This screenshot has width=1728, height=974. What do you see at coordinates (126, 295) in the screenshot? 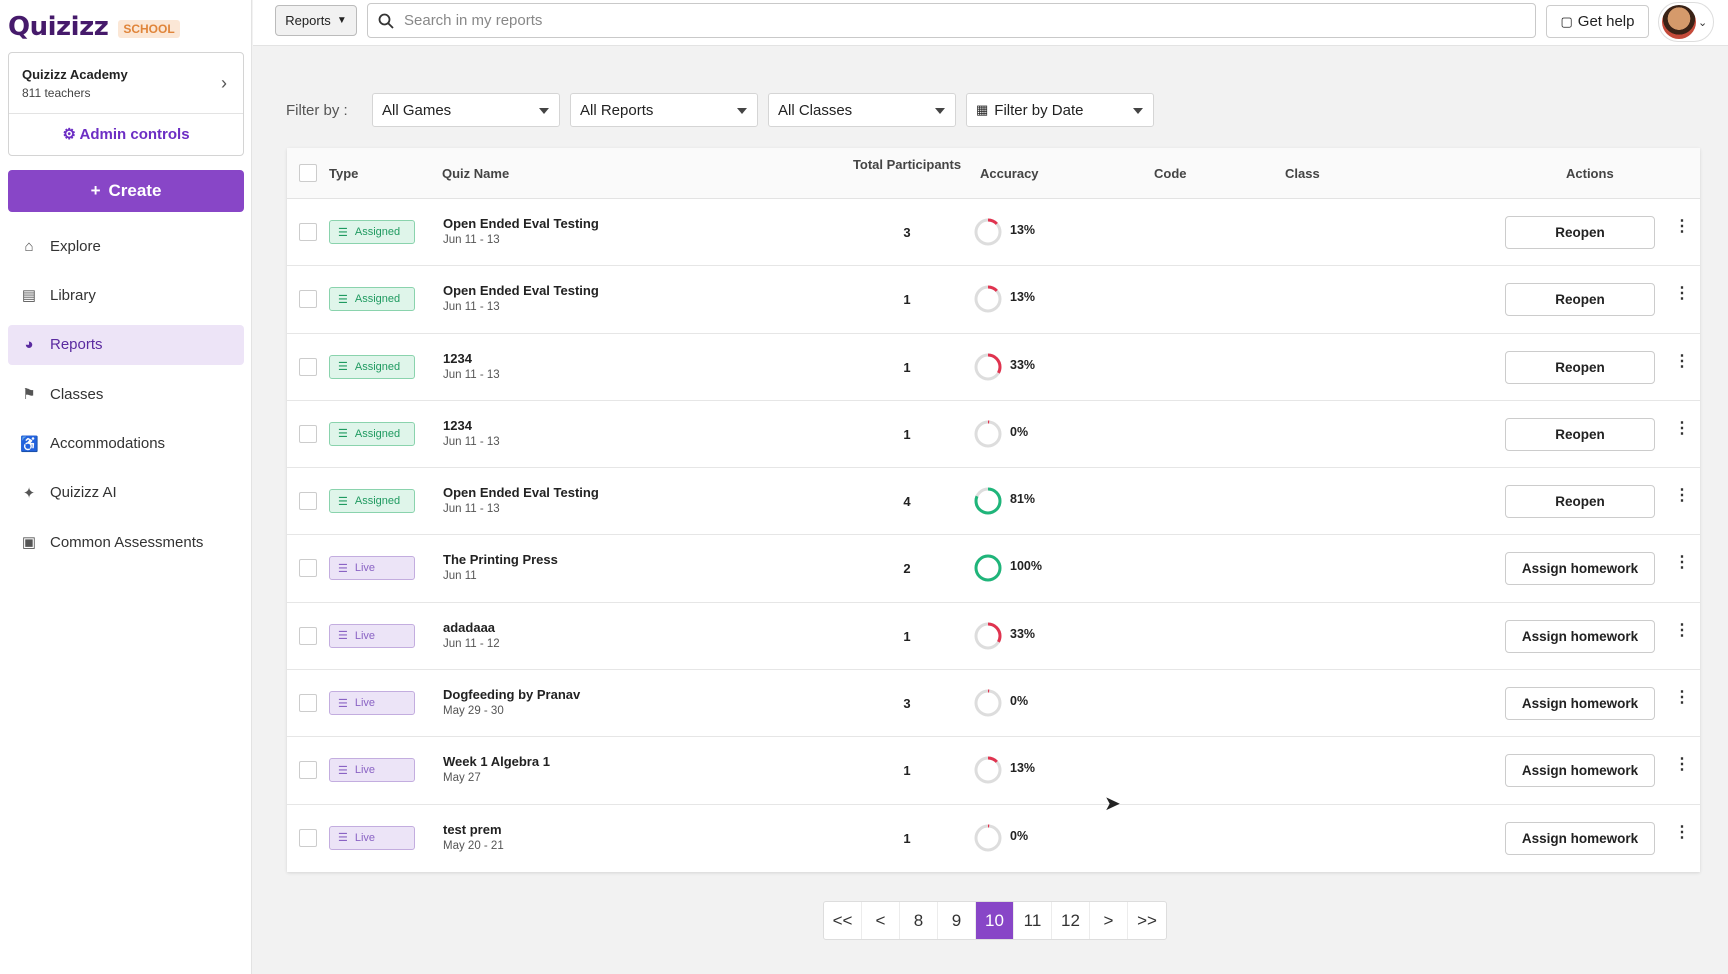
I see `sidebar-item-library: ▤ Library` at bounding box center [126, 295].